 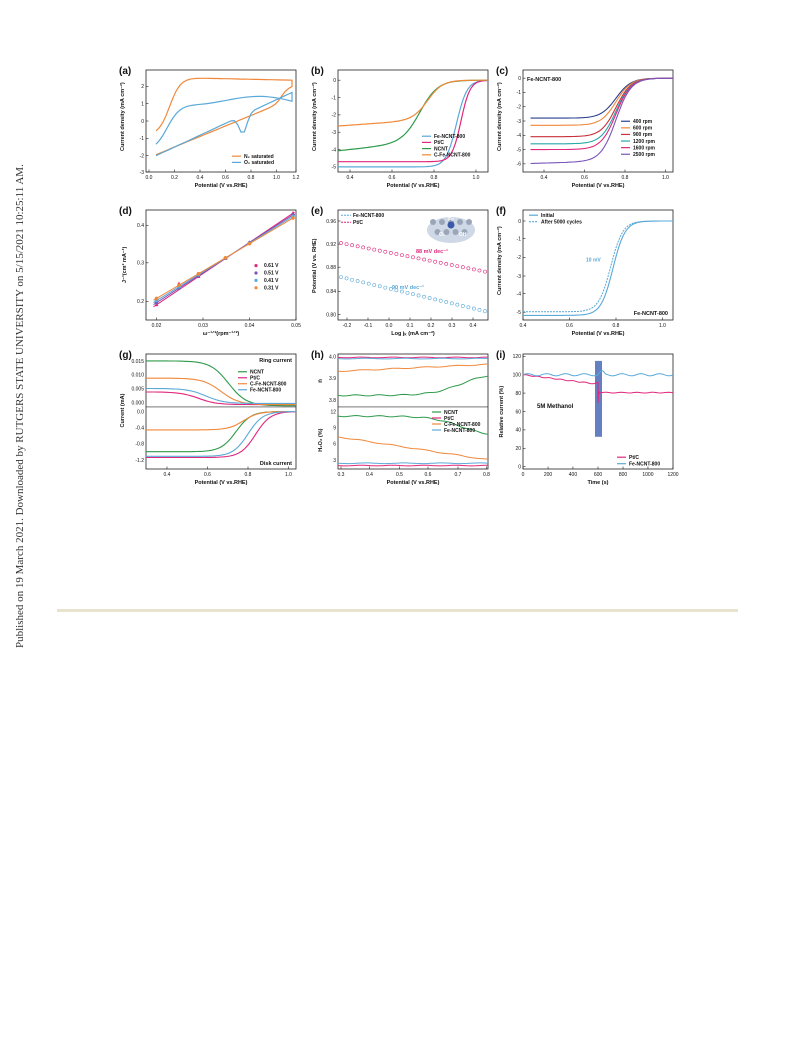 What do you see at coordinates (203, 326) in the screenshot?
I see `x-tick-label: 0.03` at bounding box center [203, 326].